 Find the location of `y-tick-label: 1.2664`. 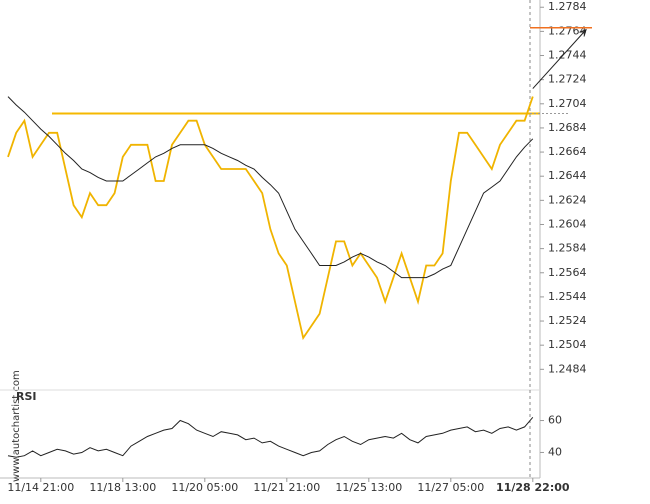

y-tick-label: 1.2664 is located at coordinates (567, 151).